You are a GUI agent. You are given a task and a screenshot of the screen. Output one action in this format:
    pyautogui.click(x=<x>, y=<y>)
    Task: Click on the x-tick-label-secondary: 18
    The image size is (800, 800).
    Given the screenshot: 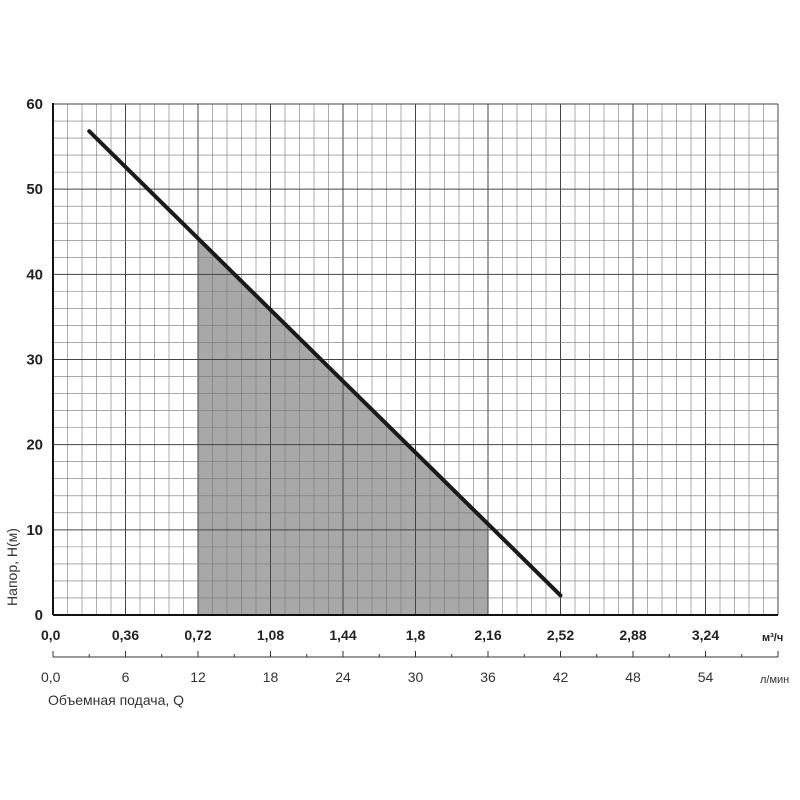 What is the action you would take?
    pyautogui.click(x=271, y=677)
    